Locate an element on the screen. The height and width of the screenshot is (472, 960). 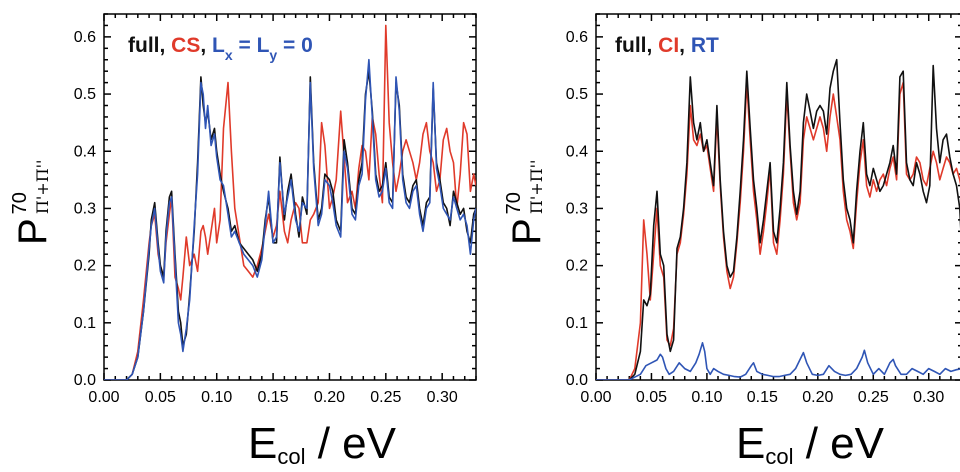
legend: full, CI, RT is located at coordinates (667, 45).